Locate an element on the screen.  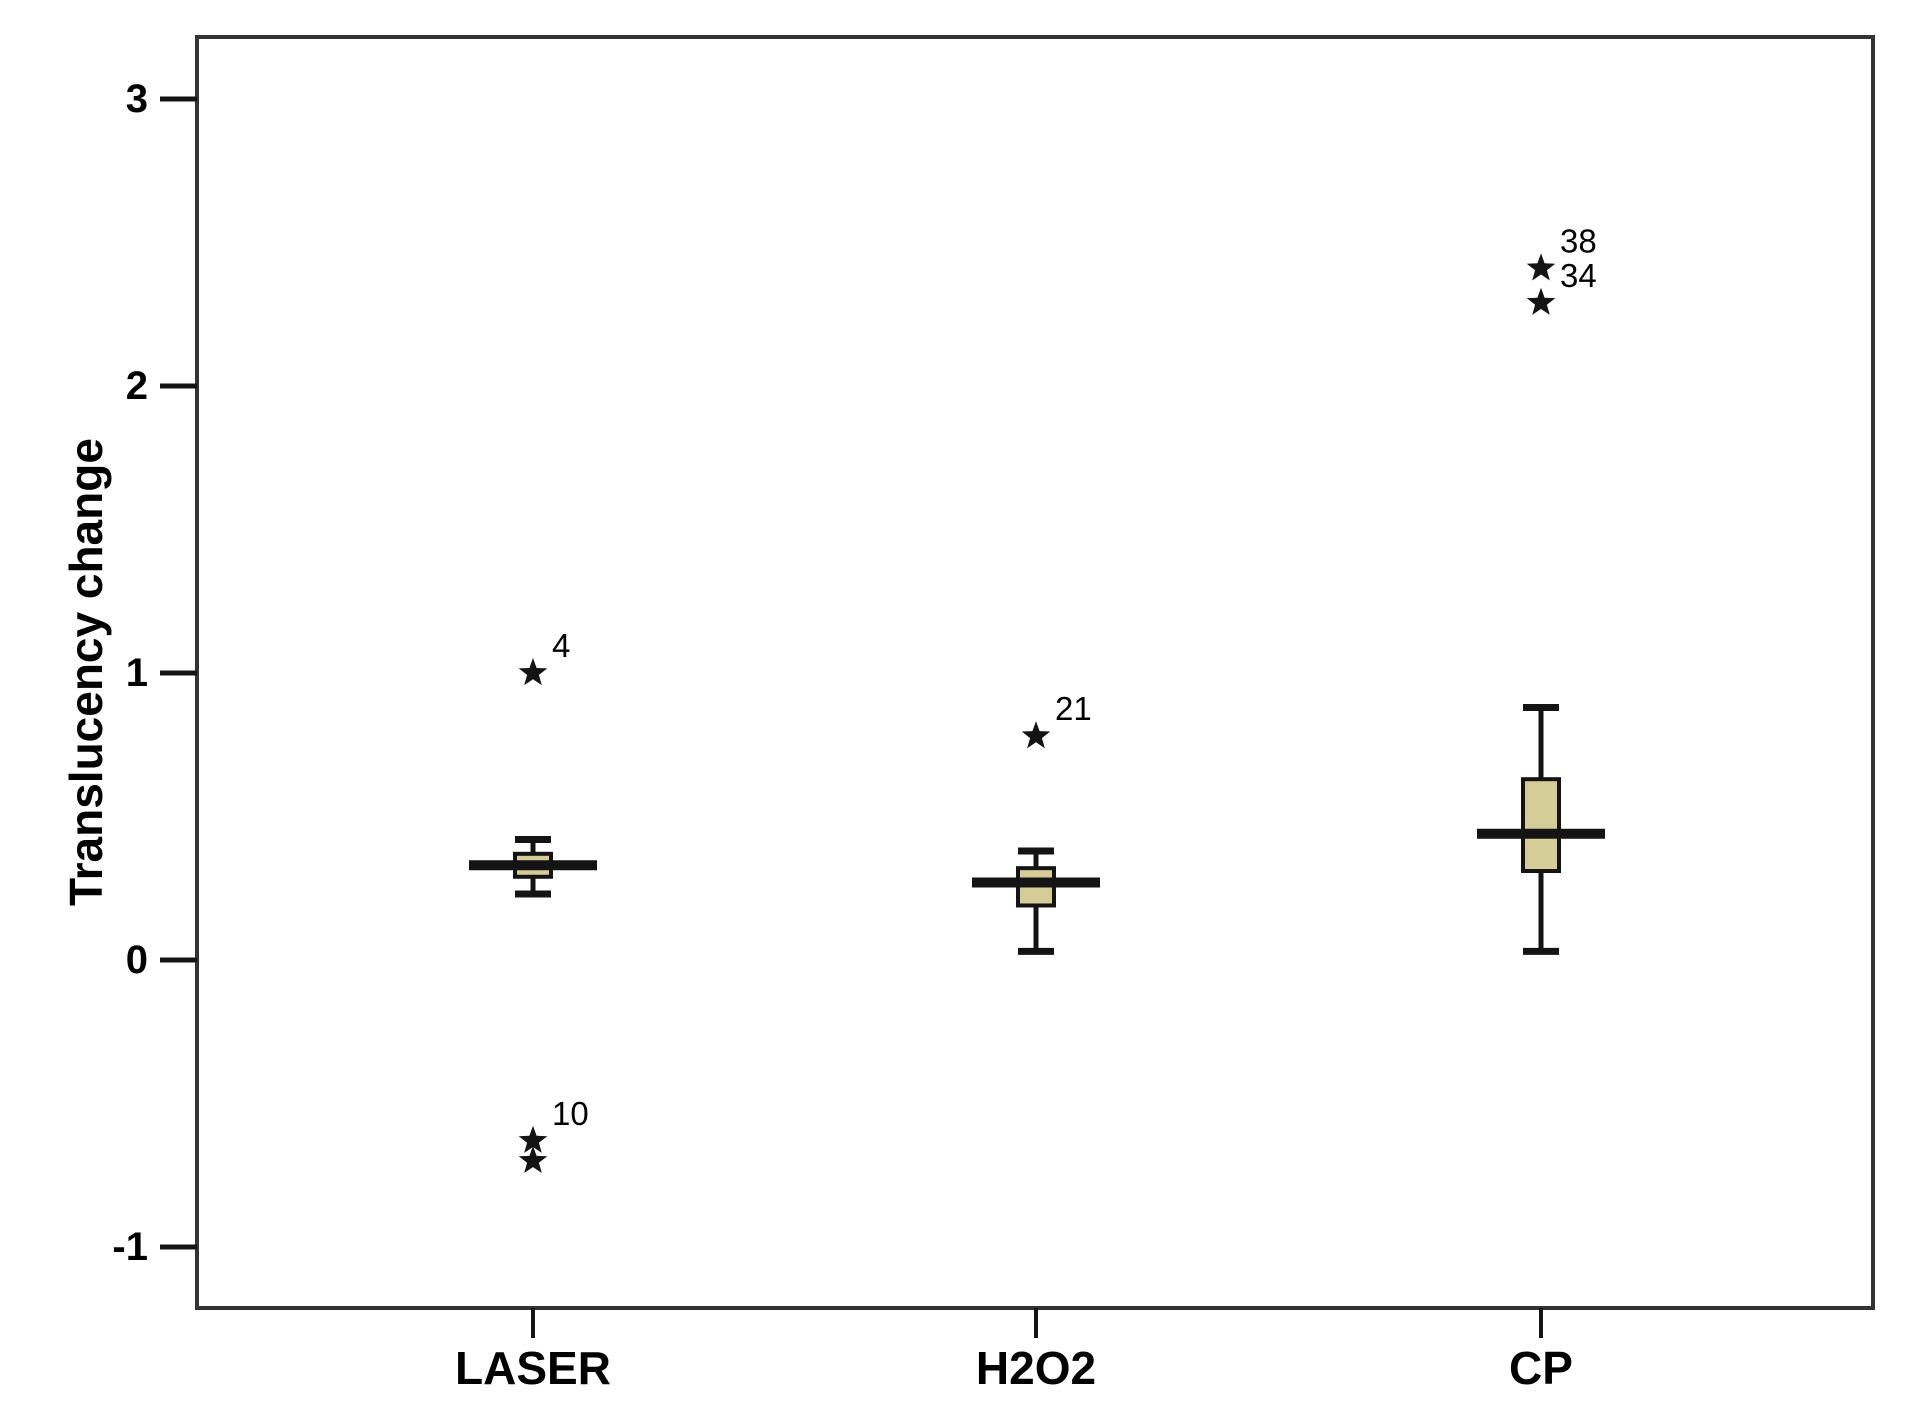
outlier-label-cp-0: 38 is located at coordinates (1578, 240).